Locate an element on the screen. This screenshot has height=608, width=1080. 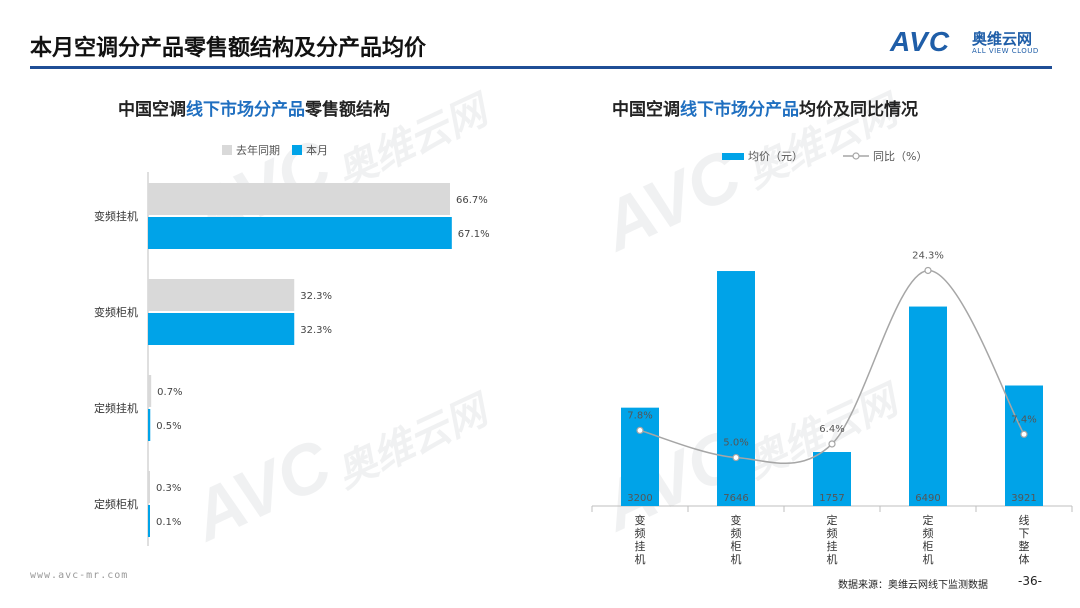
yoy-value-label: 7.4% is located at coordinates (1023, 419).